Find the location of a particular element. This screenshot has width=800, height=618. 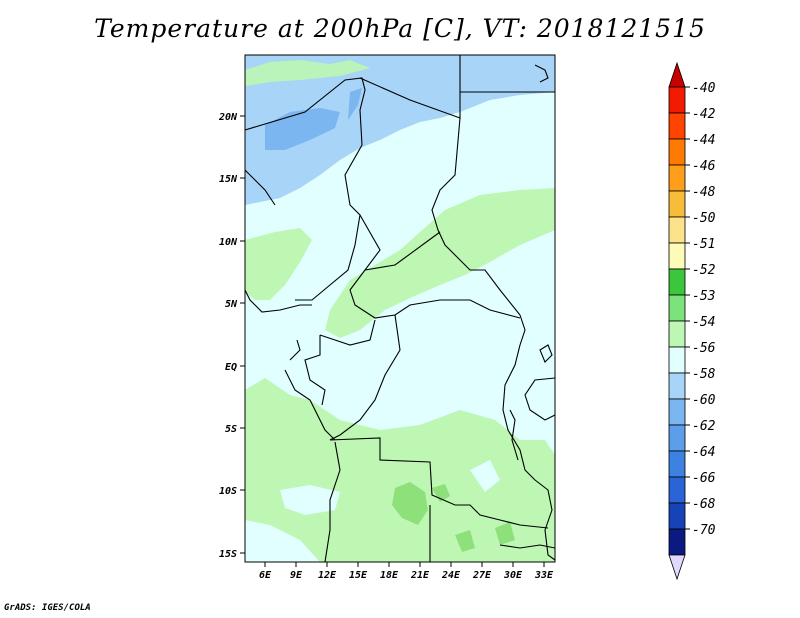

lat-label: 5S is located at coordinates (231, 429).